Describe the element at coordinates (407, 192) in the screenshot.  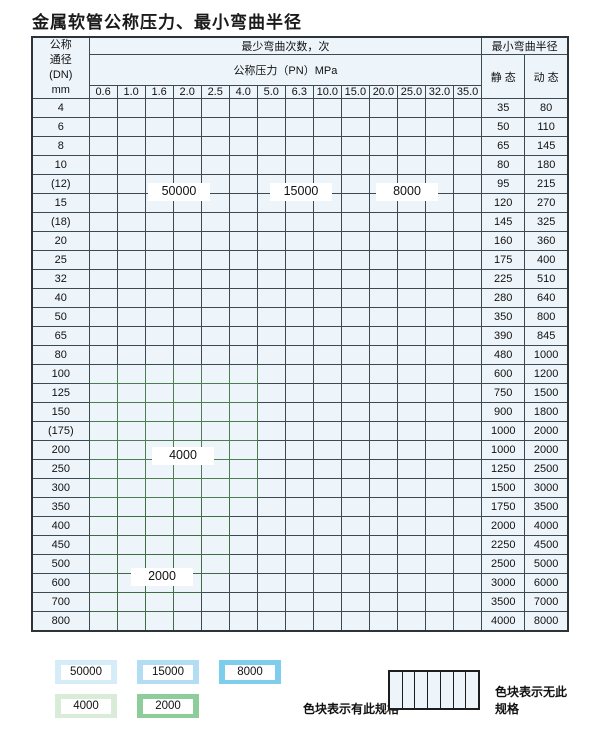
I see `callout-label: 8000` at that location.